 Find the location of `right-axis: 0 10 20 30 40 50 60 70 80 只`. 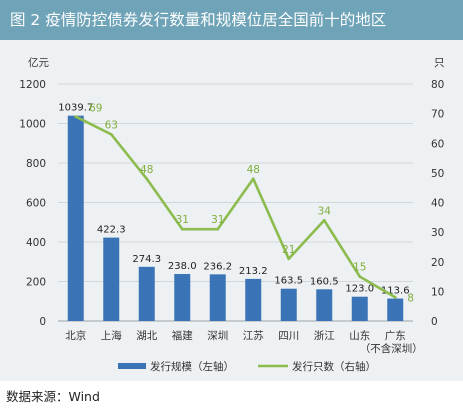

right-axis: 0 10 20 30 40 50 60 70 80 只 is located at coordinates (438, 192).